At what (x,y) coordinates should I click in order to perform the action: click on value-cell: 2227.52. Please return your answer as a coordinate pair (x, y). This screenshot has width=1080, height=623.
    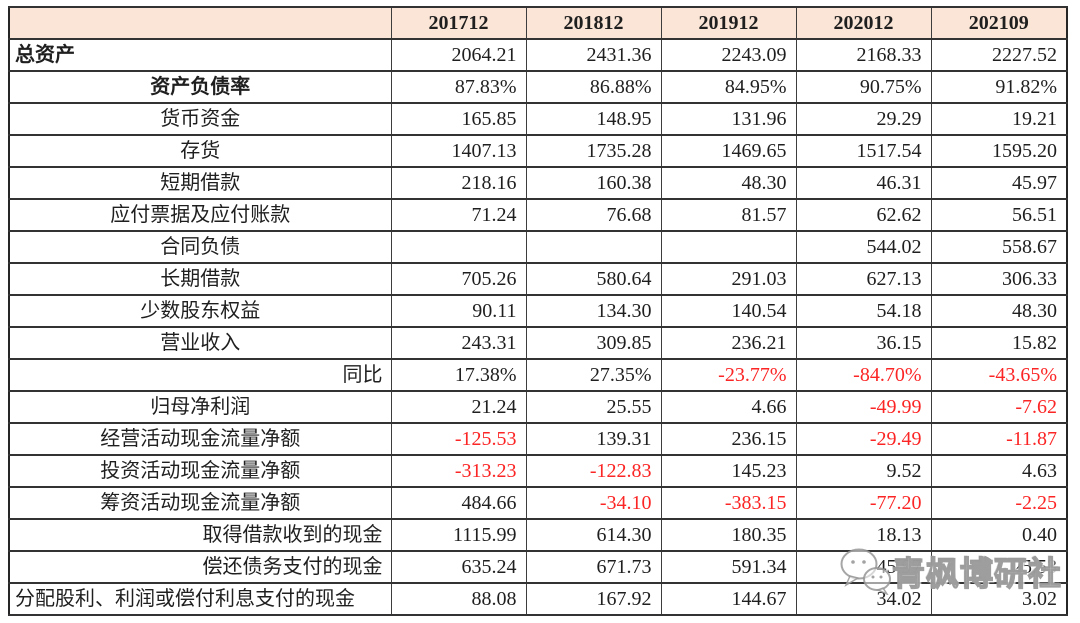
    Looking at the image, I should click on (999, 55).